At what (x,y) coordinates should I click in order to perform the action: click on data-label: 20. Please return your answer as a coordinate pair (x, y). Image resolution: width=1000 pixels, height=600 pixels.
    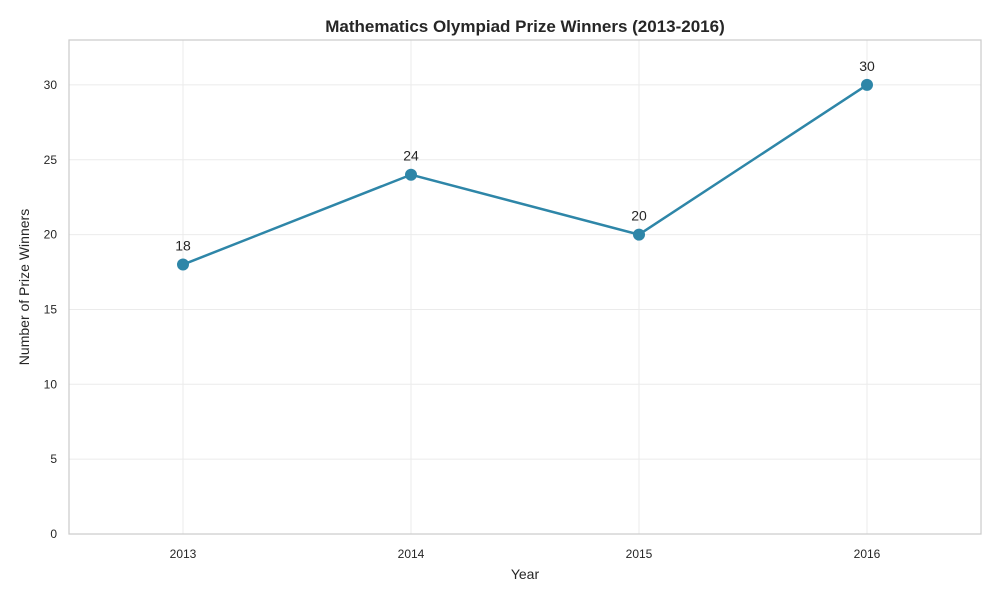
    Looking at the image, I should click on (639, 216).